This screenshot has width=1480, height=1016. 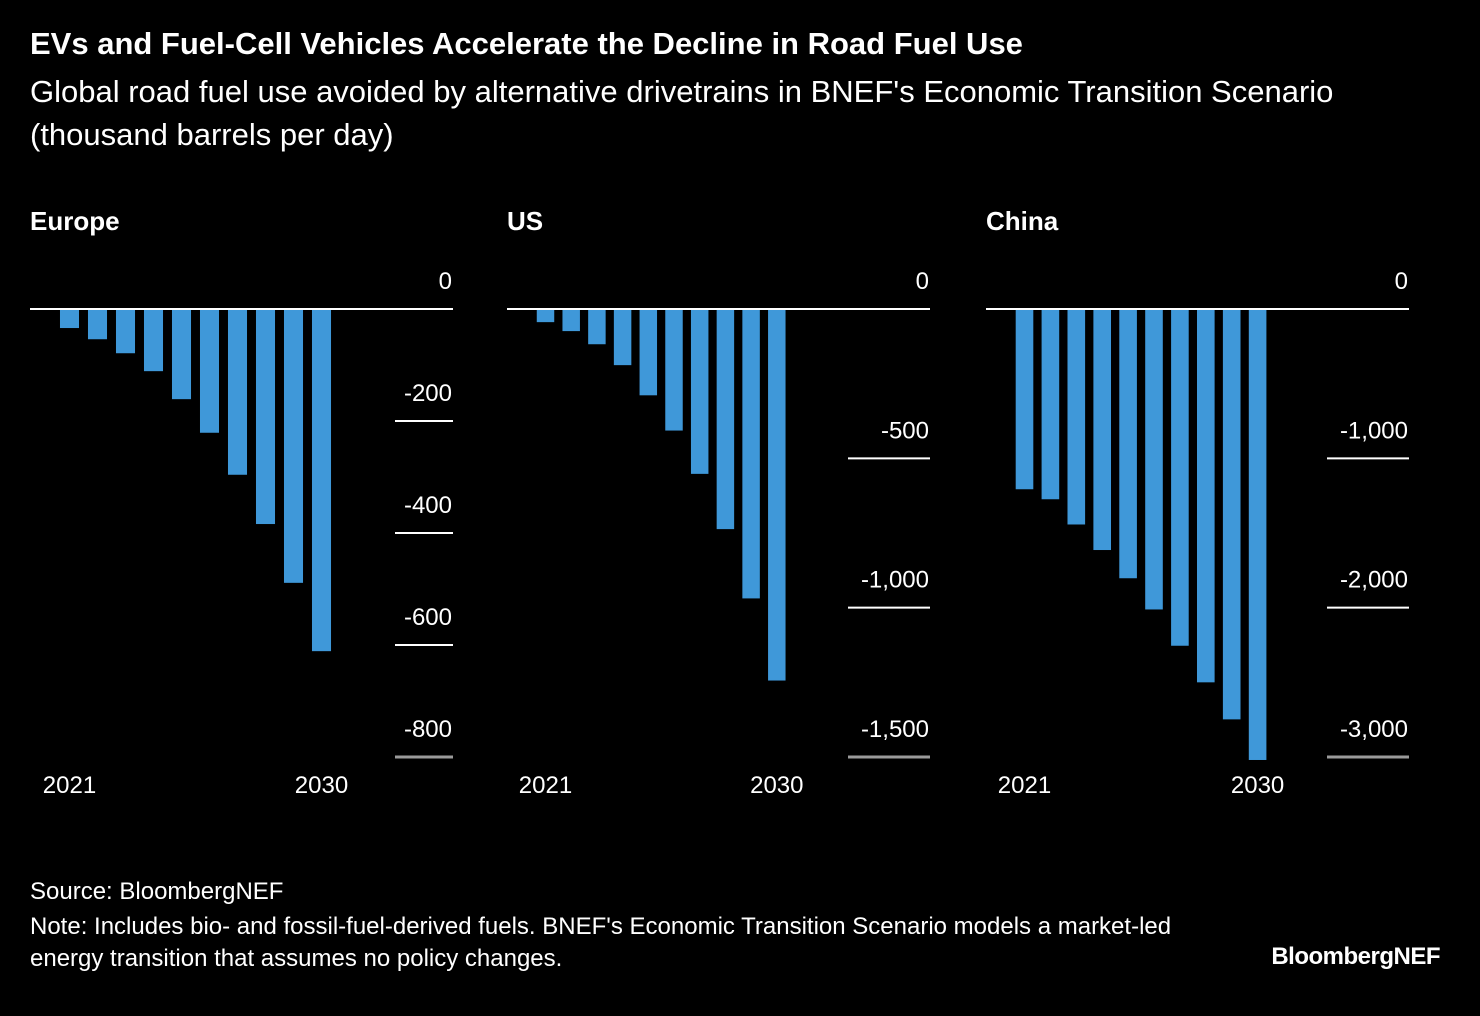 What do you see at coordinates (428, 505) in the screenshot?
I see `y-tick-label: -400` at bounding box center [428, 505].